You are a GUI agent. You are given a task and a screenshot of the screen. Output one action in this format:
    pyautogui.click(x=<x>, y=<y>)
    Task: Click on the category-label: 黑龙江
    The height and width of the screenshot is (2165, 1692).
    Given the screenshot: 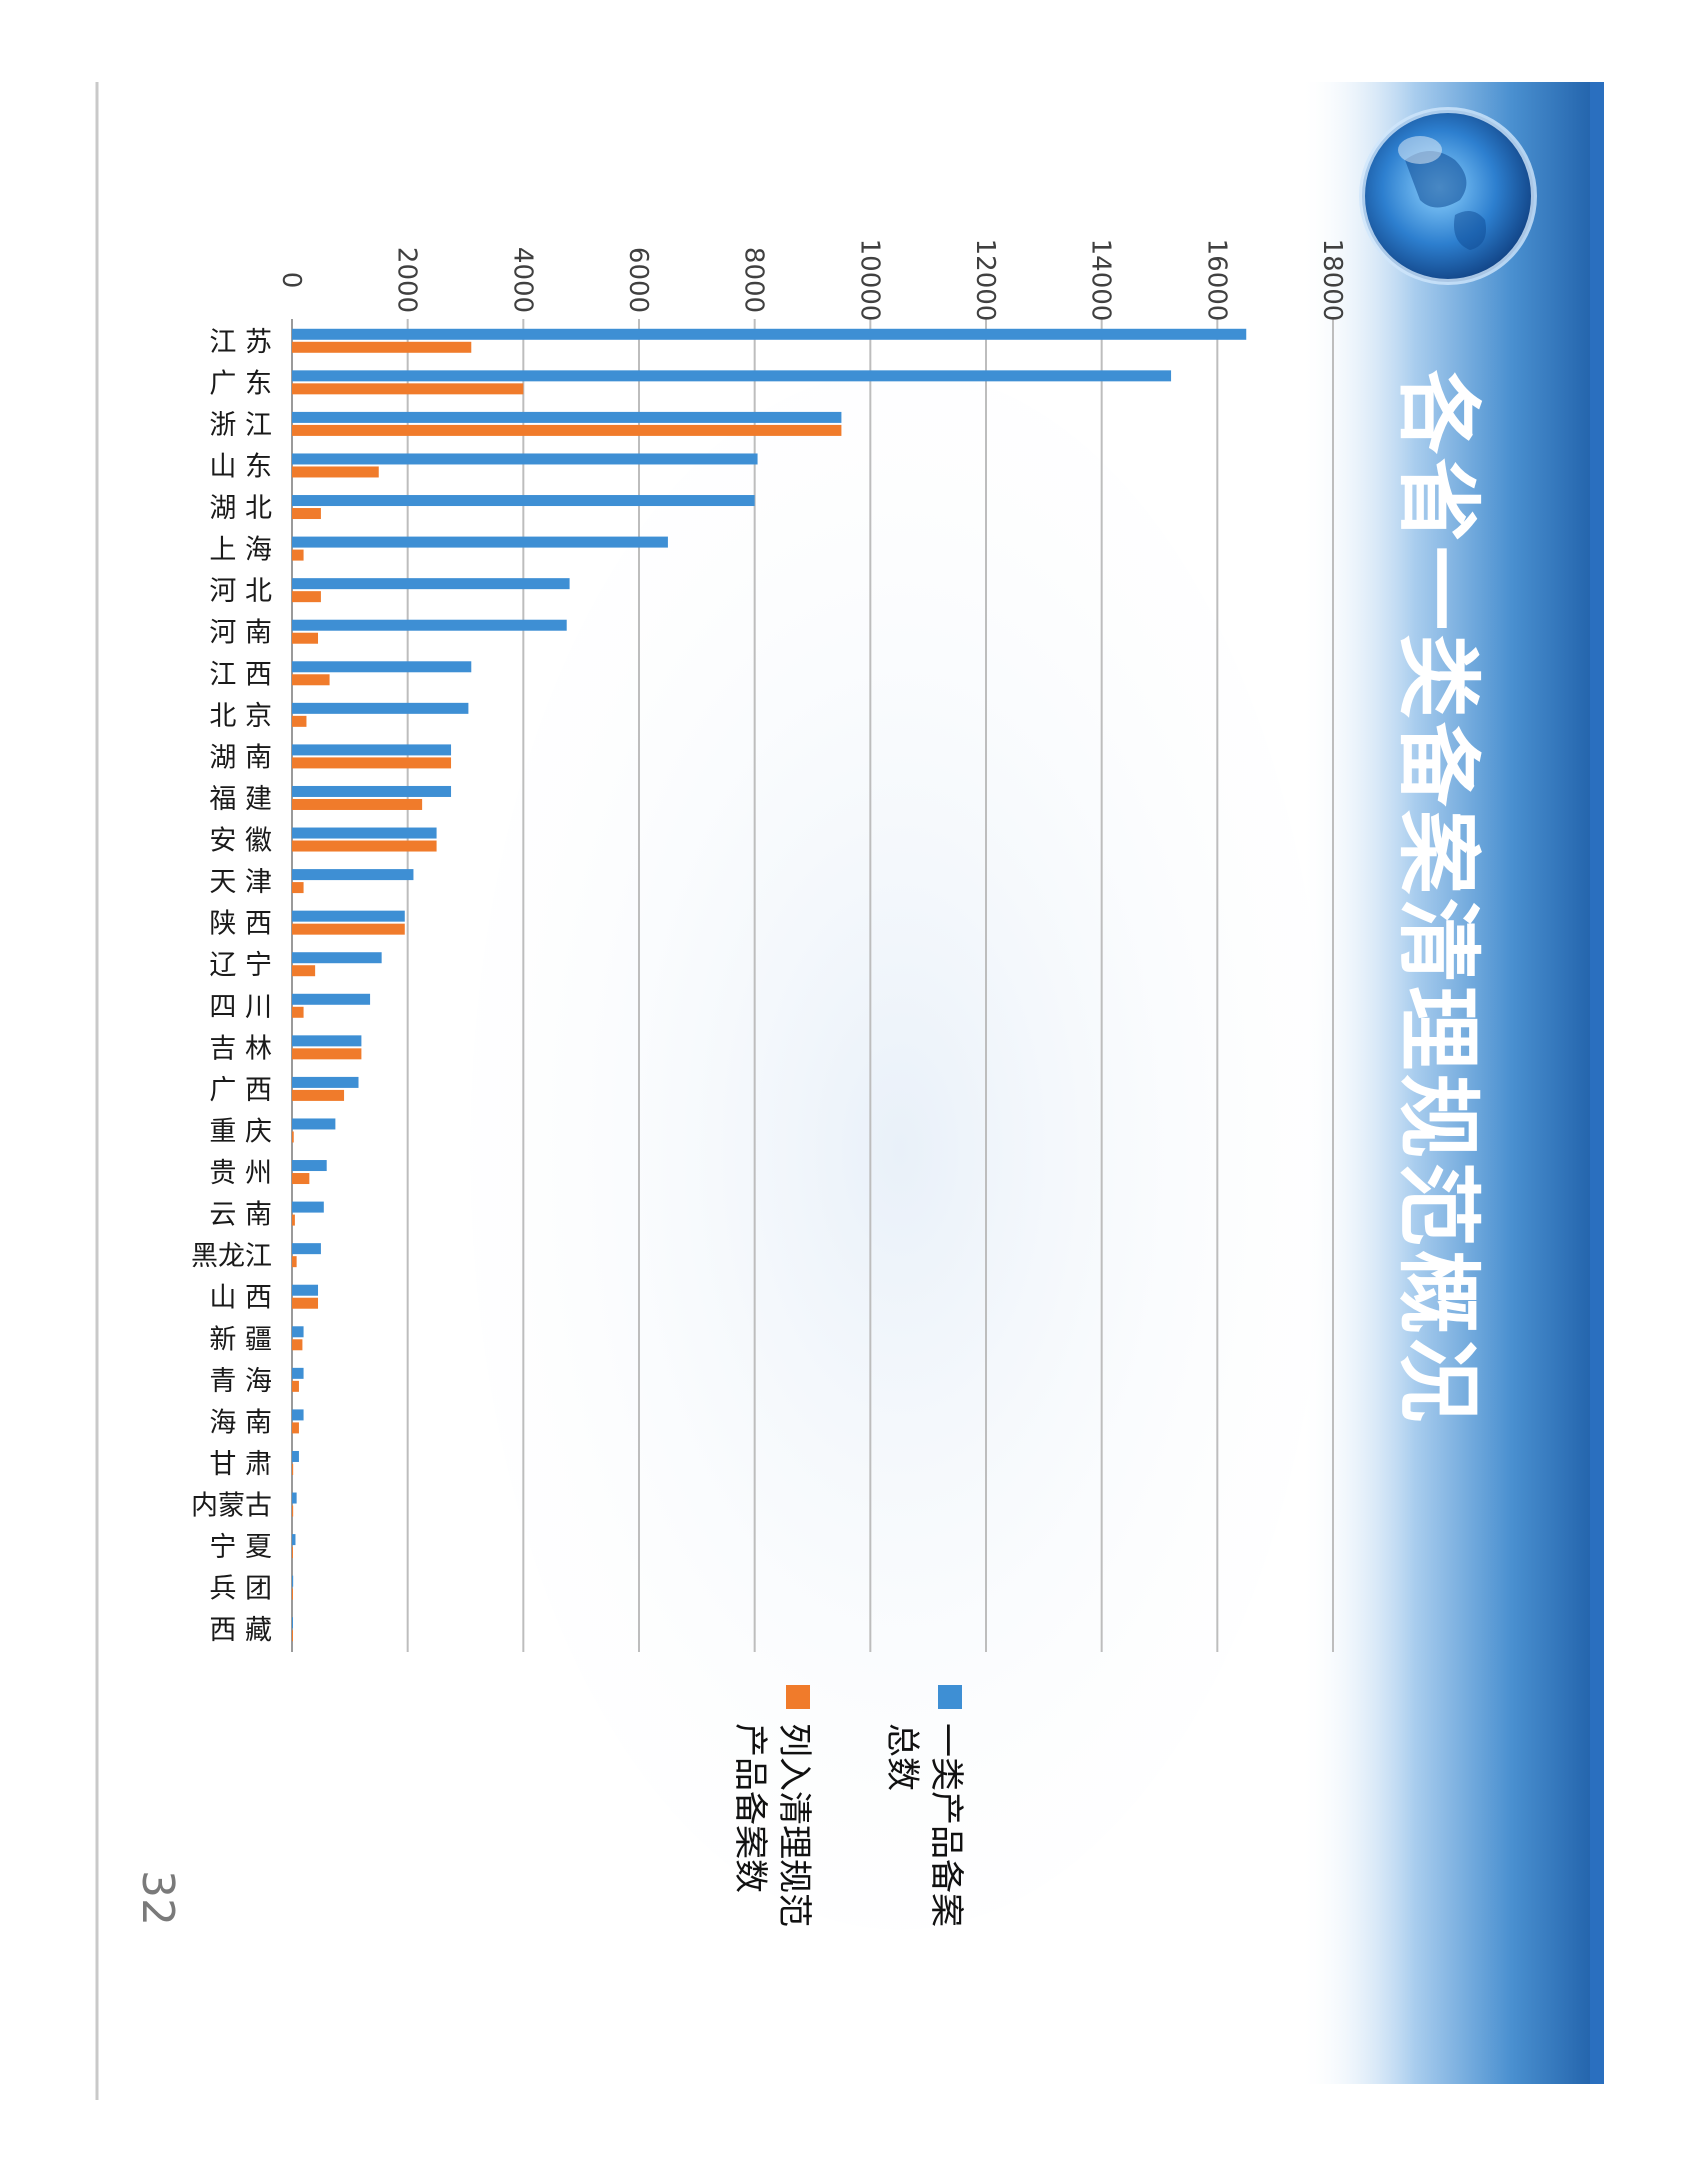 What is the action you would take?
    pyautogui.click(x=231, y=1256)
    